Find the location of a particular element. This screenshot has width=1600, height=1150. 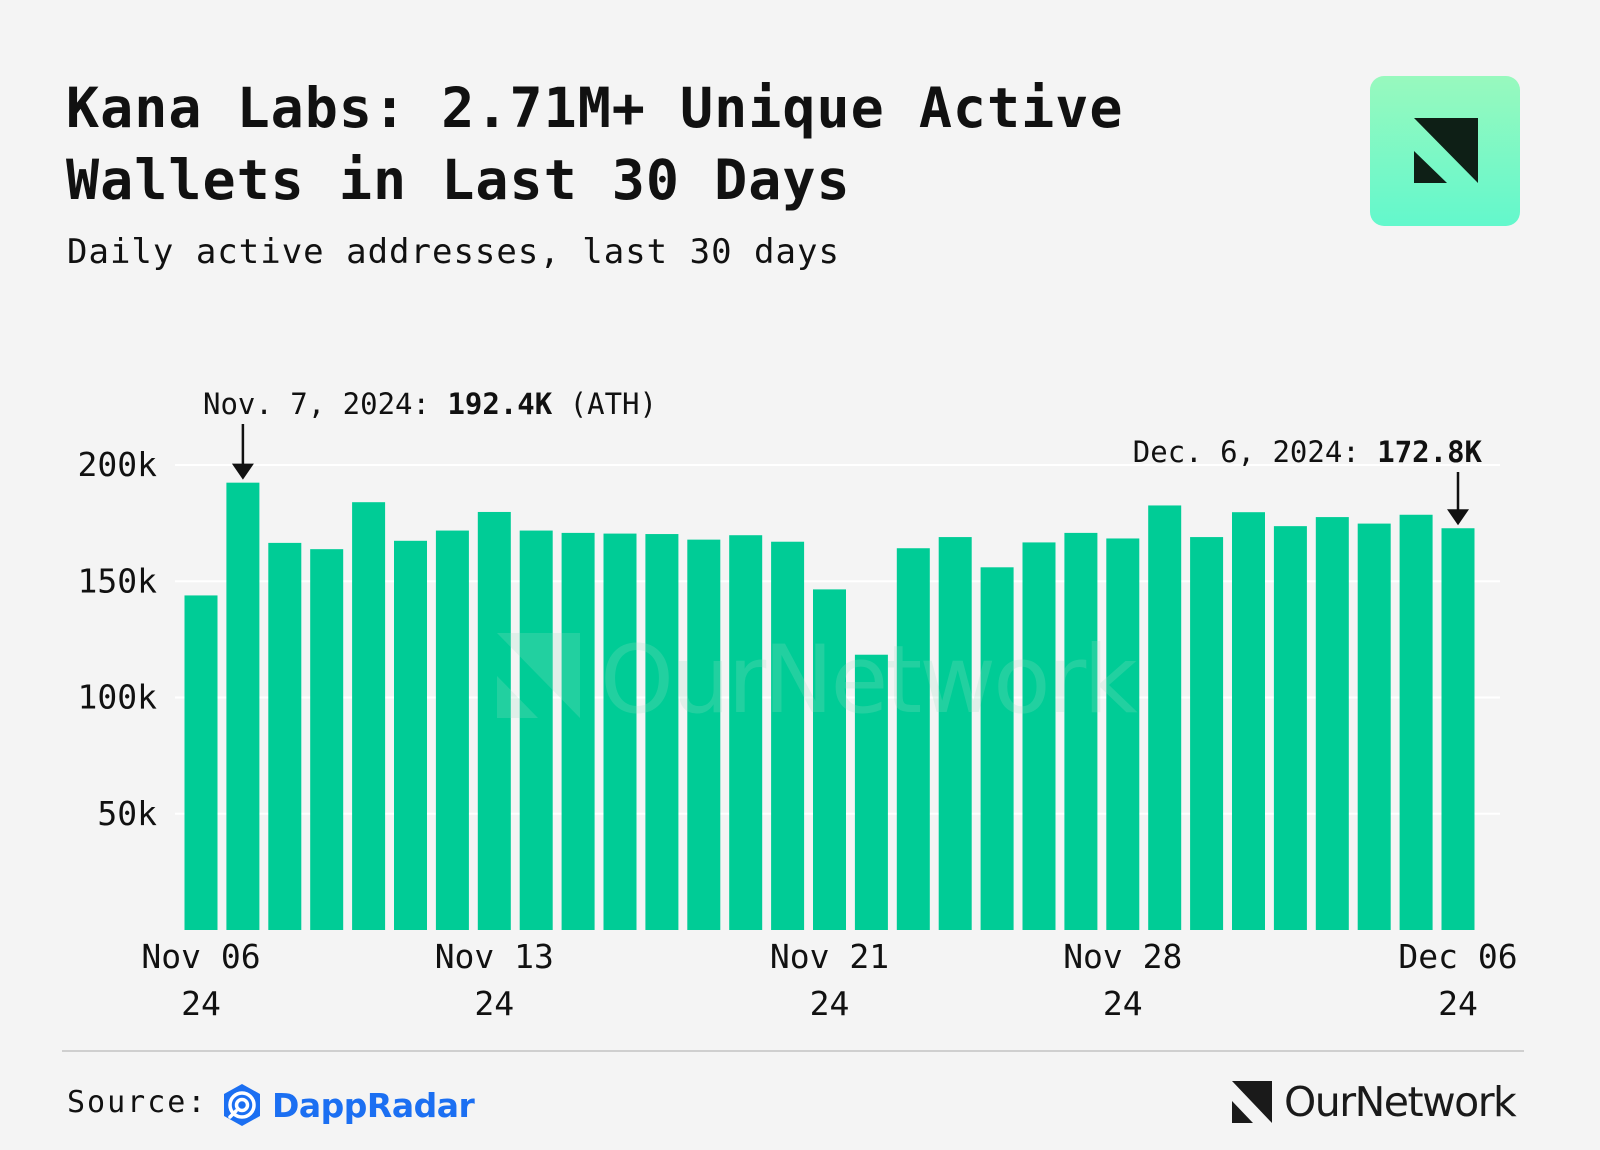

annotation-label: Dec. 6, 2024: 172.8K is located at coordinates (1308, 452).